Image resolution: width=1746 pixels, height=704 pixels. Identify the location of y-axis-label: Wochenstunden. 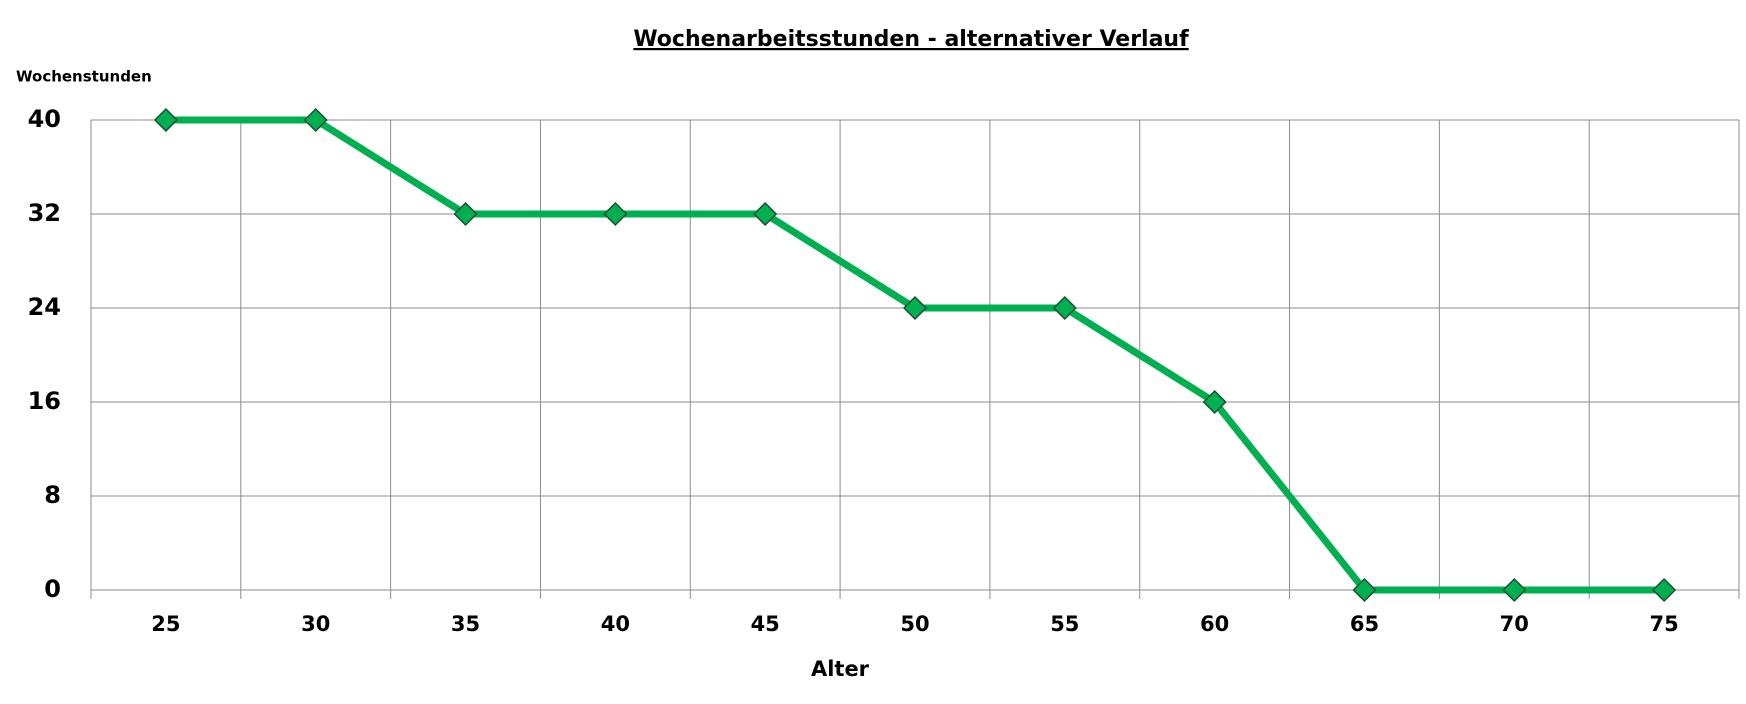
(84, 77).